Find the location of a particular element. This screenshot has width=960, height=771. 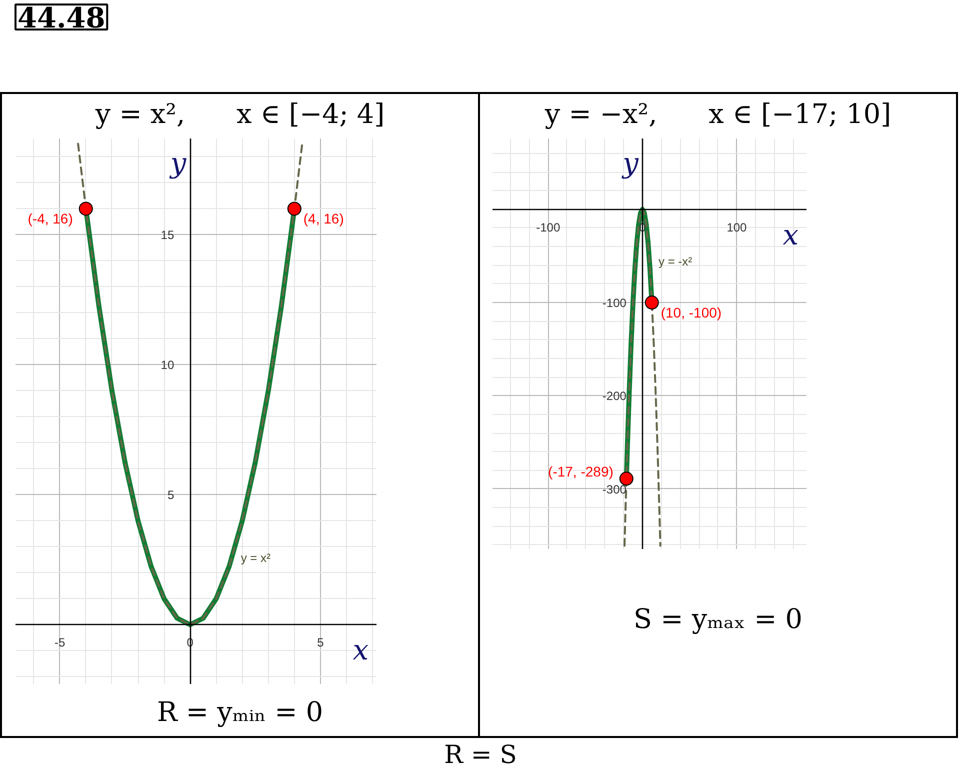

annotation: y = x² is located at coordinates (255, 558).